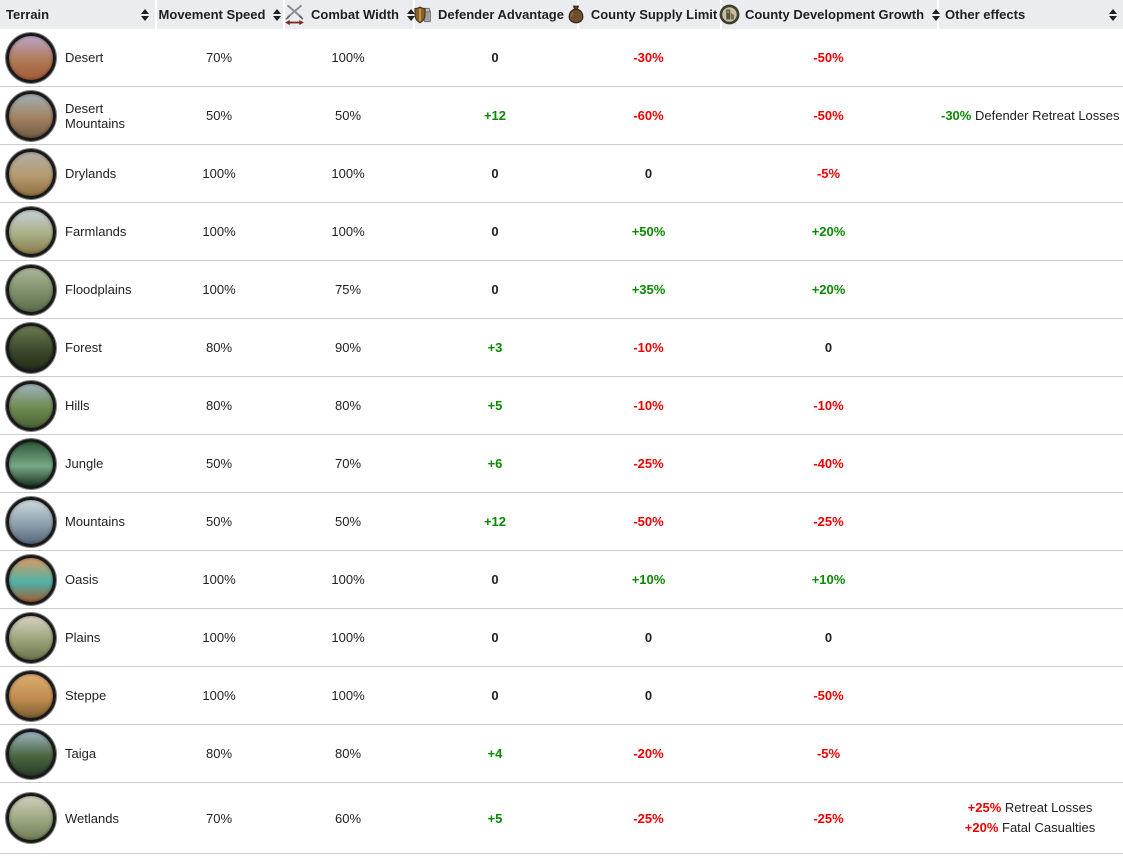 This screenshot has height=856, width=1123. Describe the element at coordinates (828, 57) in the screenshot. I see `cell-value: -50%` at that location.